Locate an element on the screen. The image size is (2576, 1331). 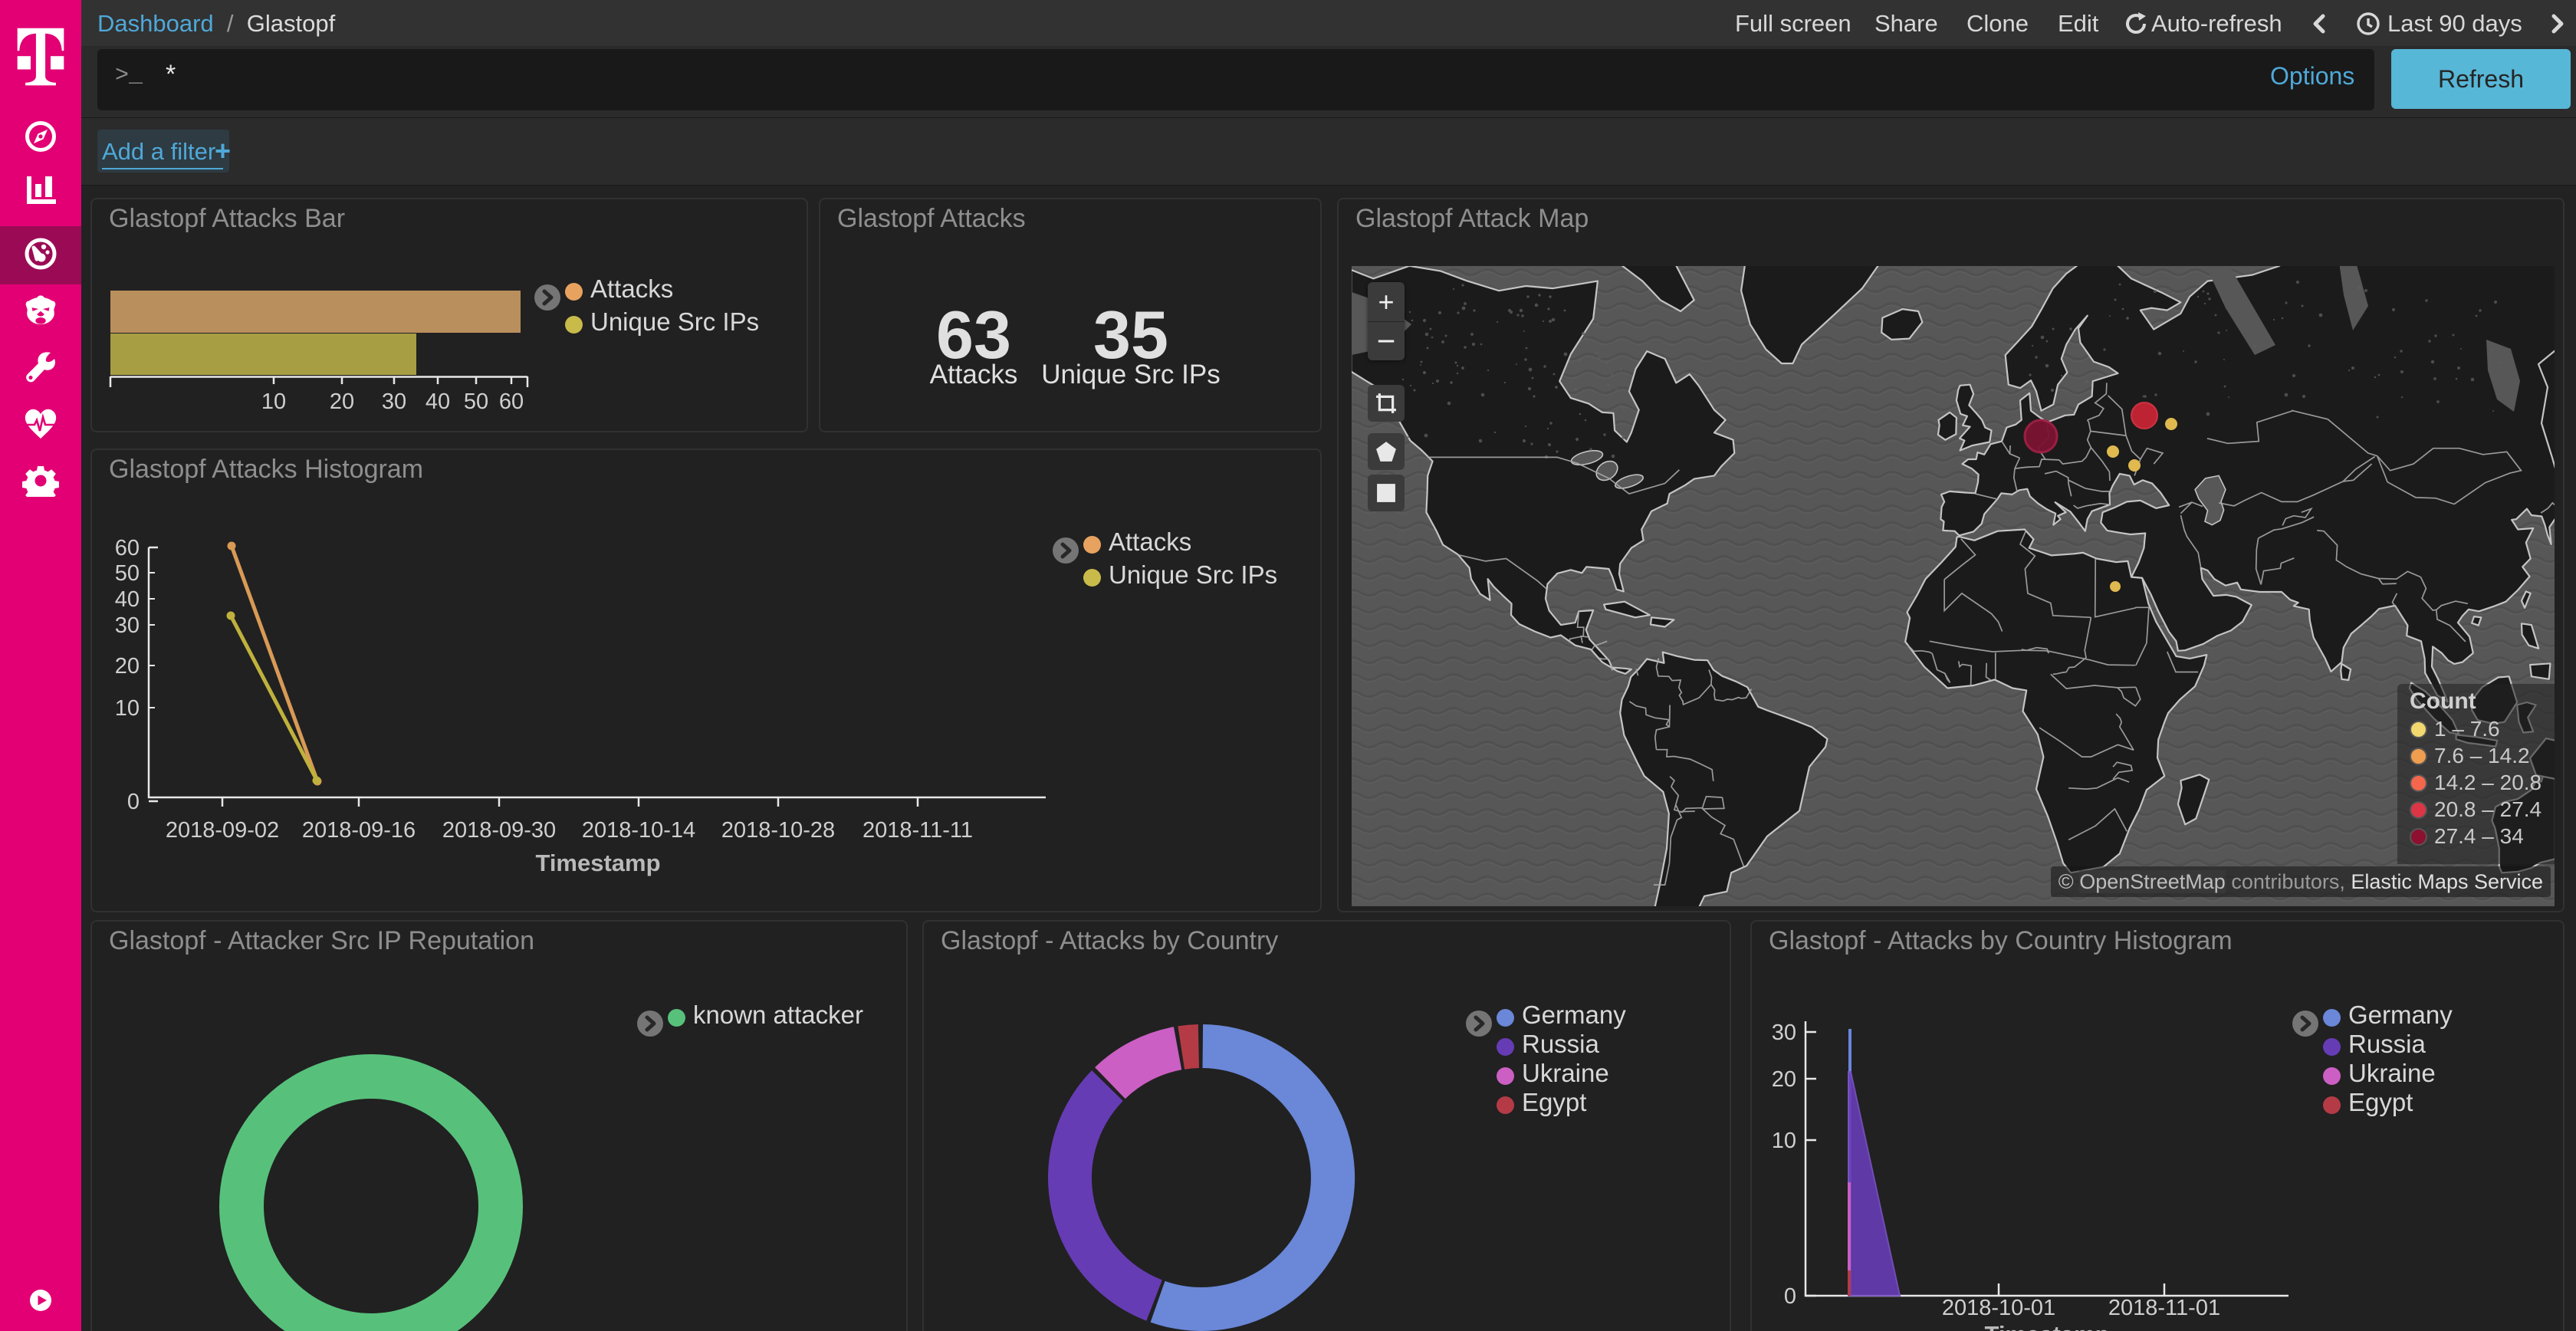
svg-text: 2018-10-28 is located at coordinates (778, 830).